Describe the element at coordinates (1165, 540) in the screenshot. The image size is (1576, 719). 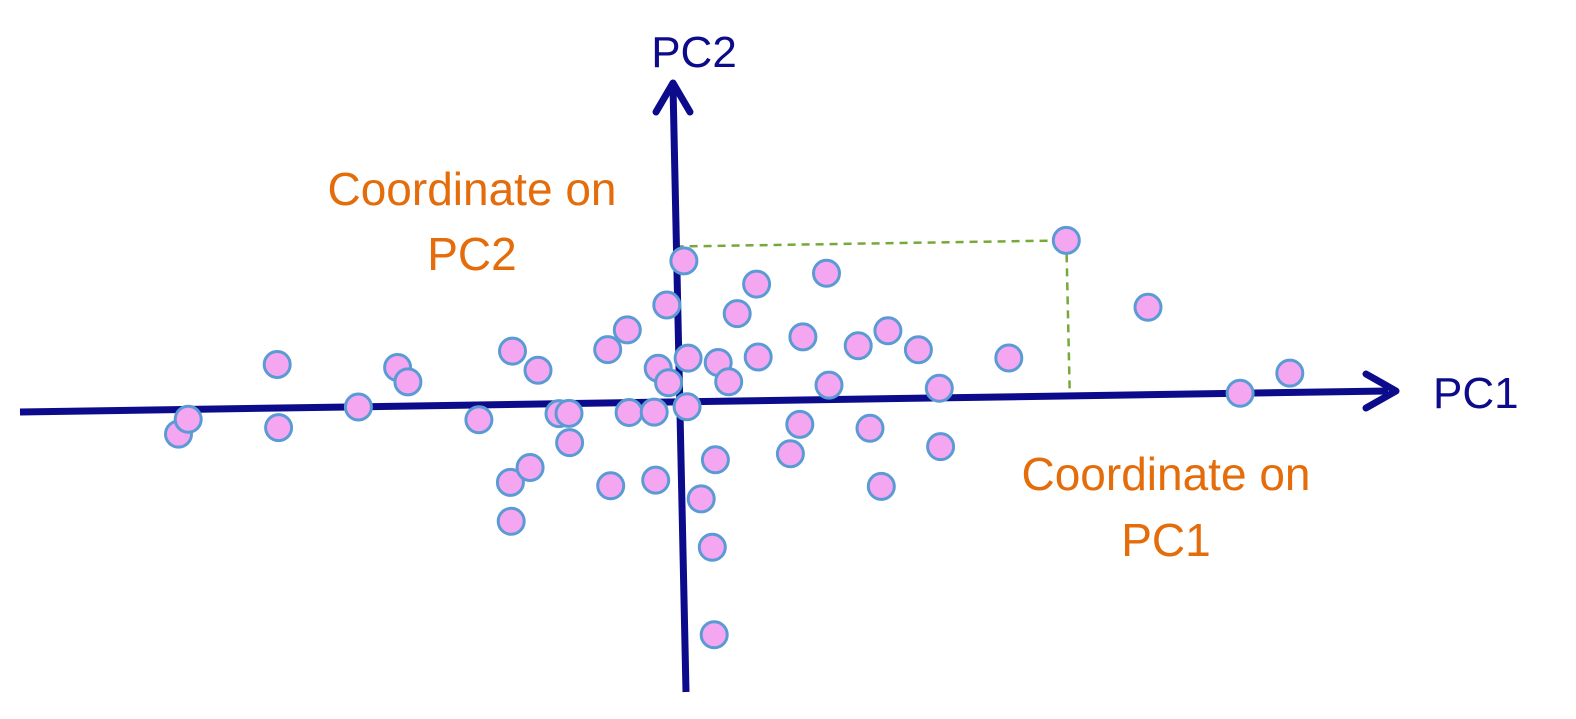
I see `coordinate-pc1-annotation-line2: PC1` at that location.